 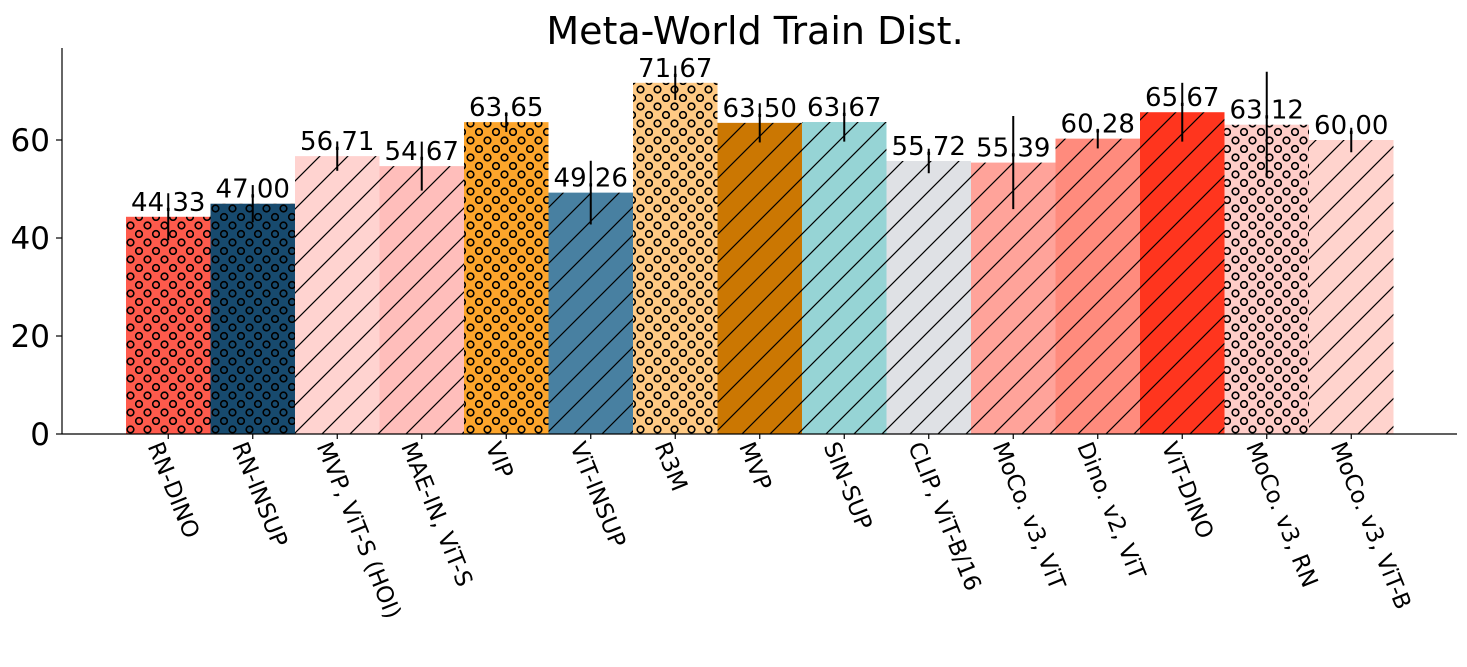 I want to click on value-label-3: 56.71, so click(x=337, y=142).